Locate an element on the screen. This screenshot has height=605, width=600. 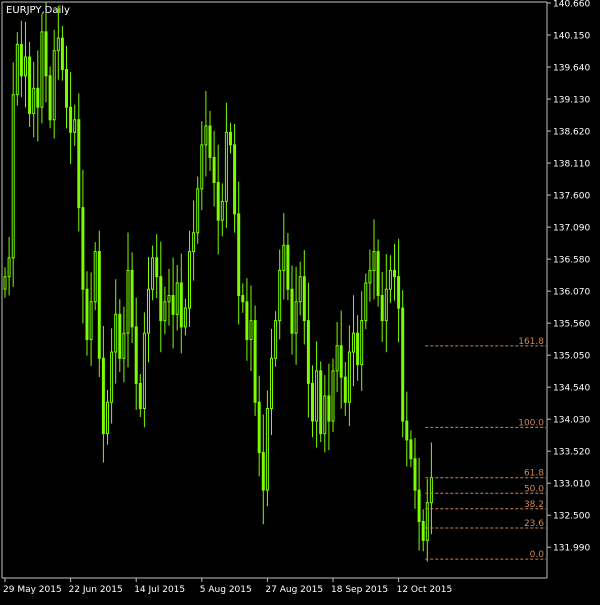
price-tick-label: 132.500 is located at coordinates (571, 517).